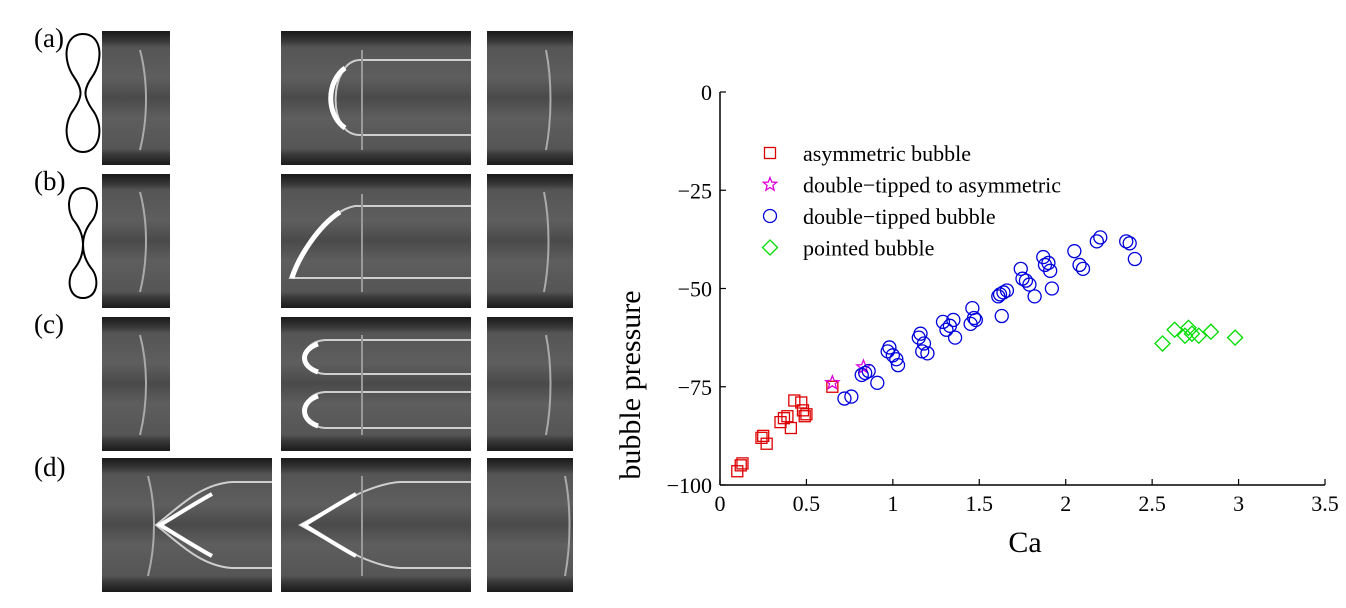  What do you see at coordinates (695, 387) in the screenshot?
I see `y-tick-label: −75` at bounding box center [695, 387].